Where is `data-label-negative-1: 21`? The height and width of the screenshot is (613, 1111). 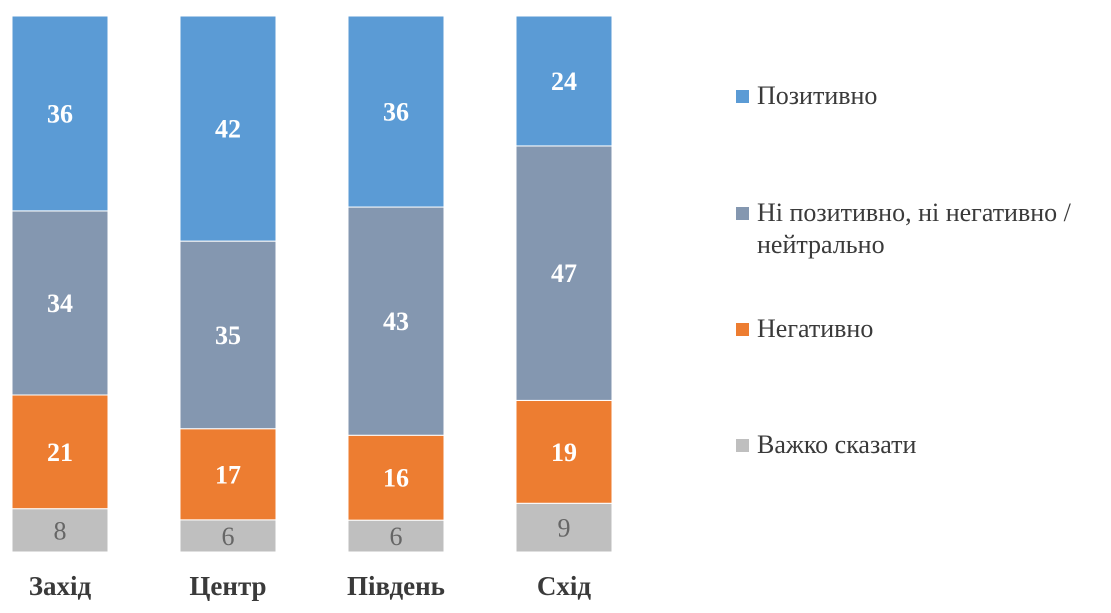
data-label-negative-1: 21 is located at coordinates (60, 452).